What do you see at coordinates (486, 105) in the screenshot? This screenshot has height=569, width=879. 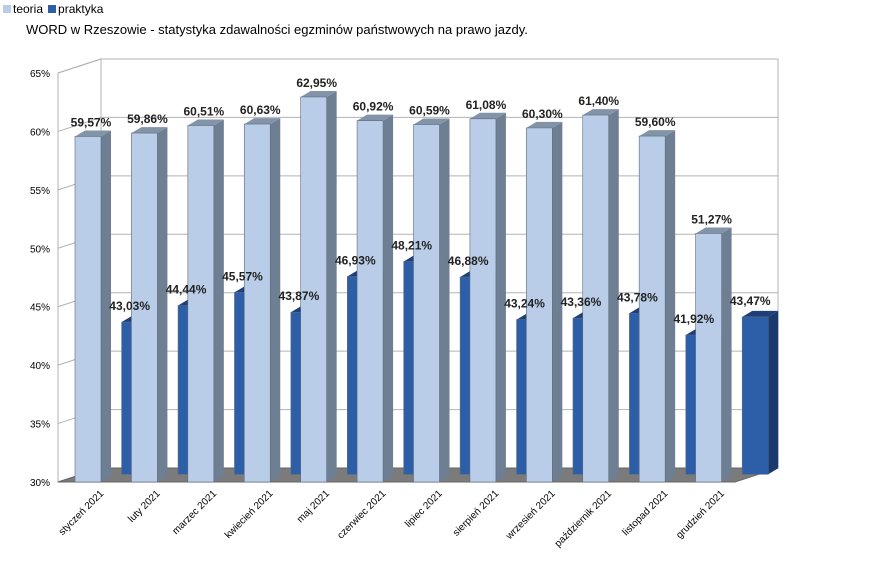 I see `data-label-teoria: 61,08%` at bounding box center [486, 105].